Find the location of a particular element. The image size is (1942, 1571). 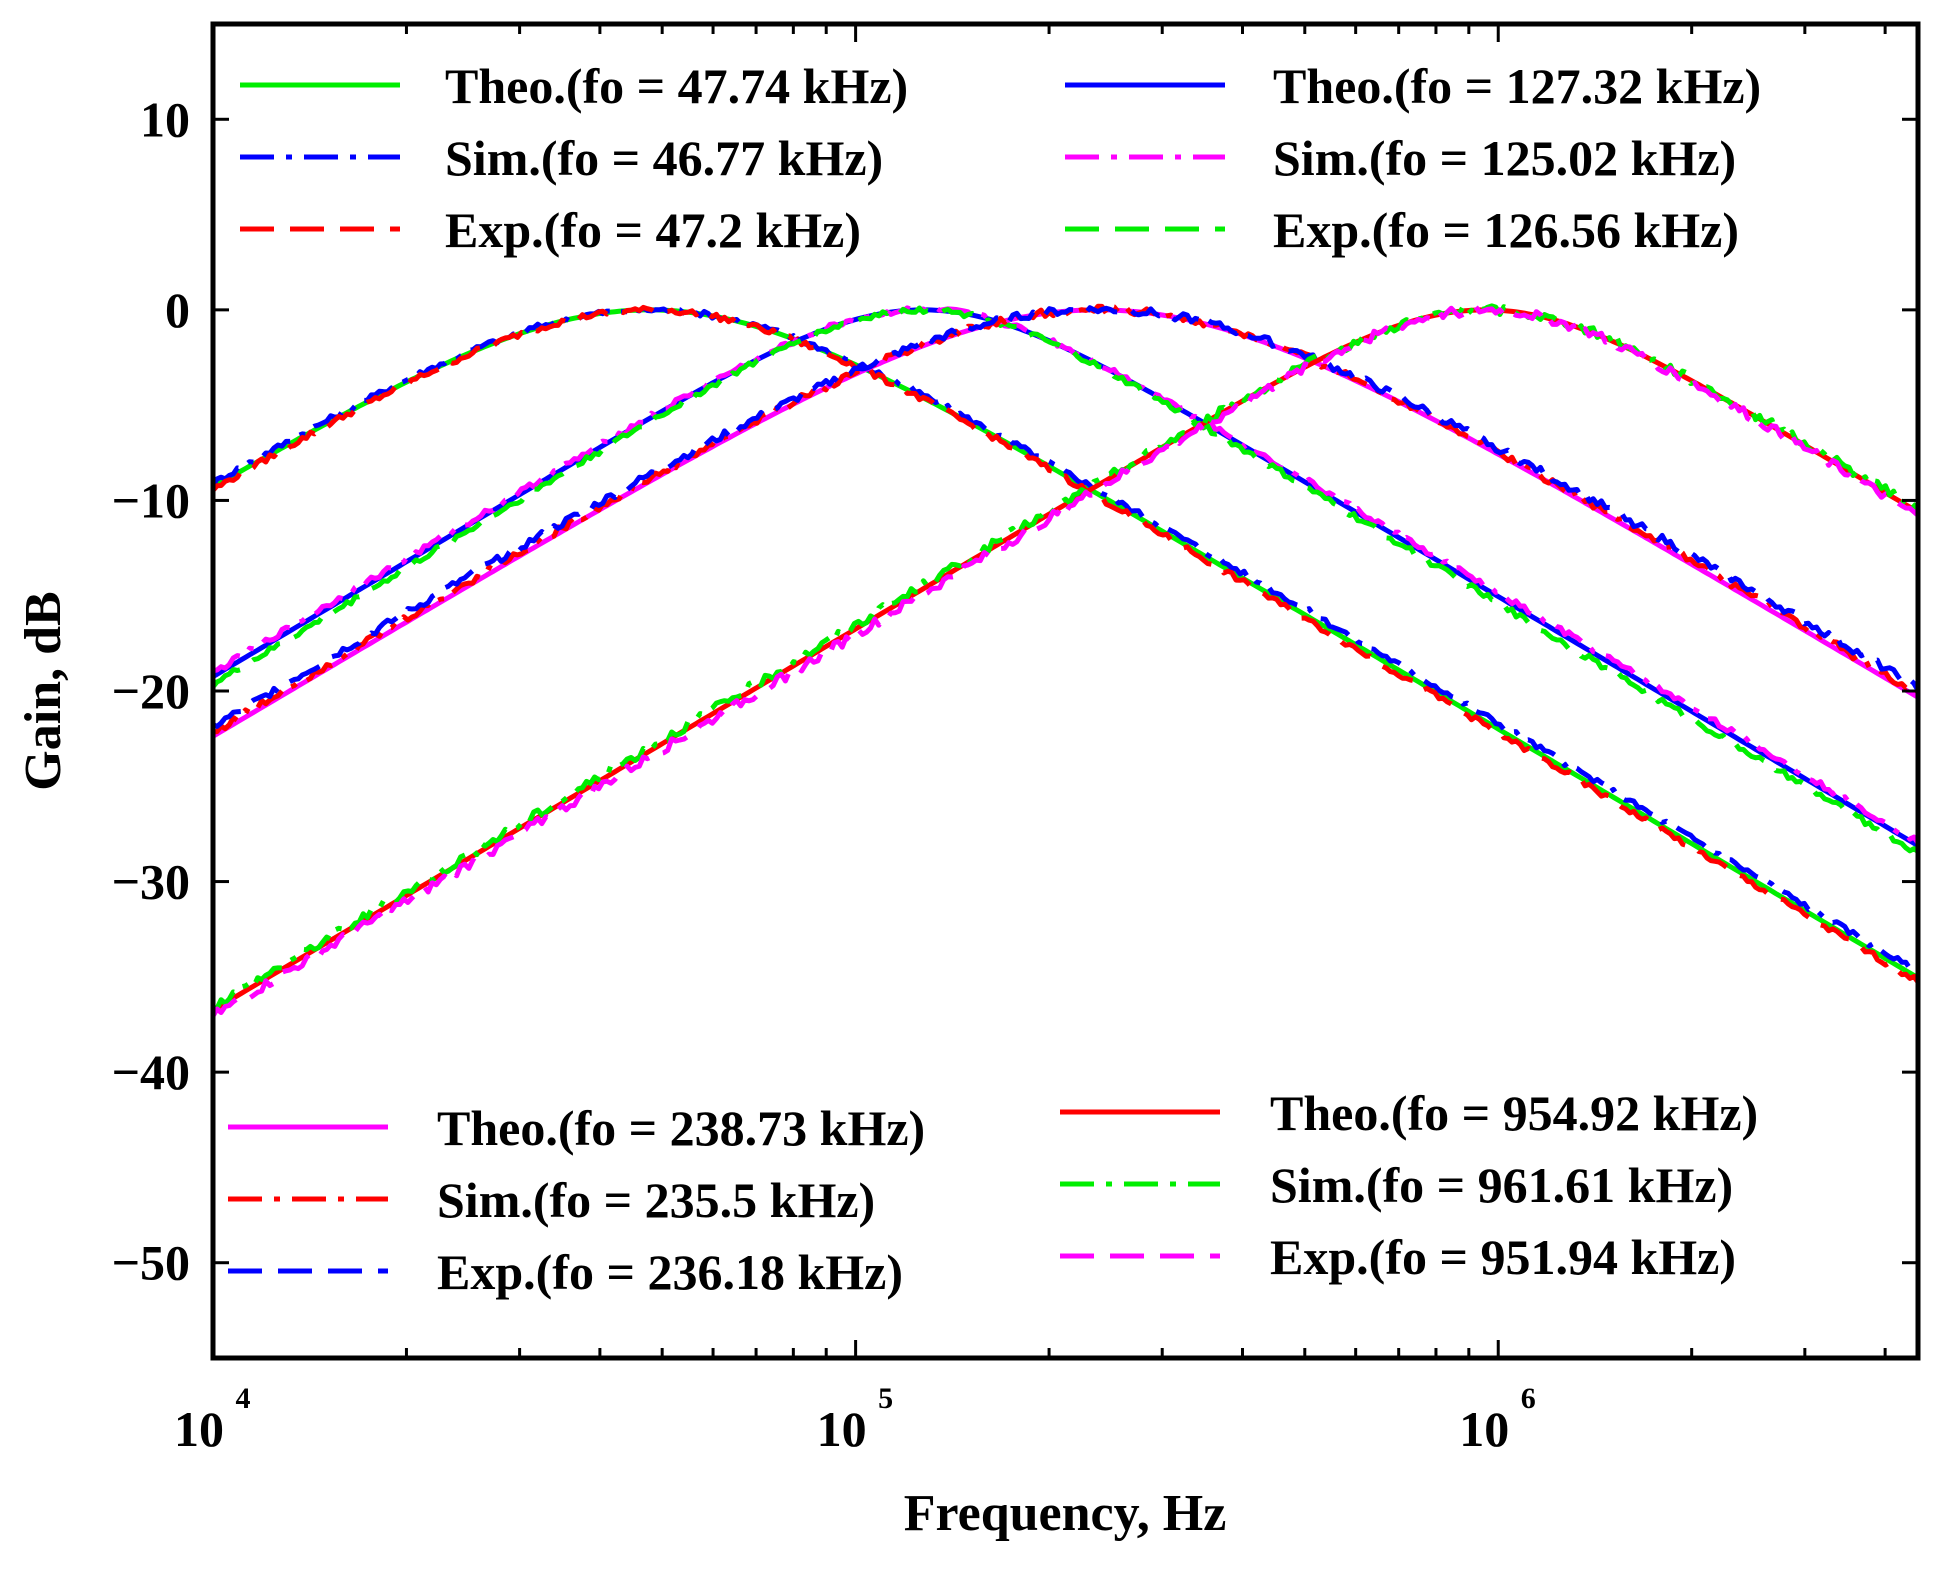

legend-label: Sim.(fo = 125.02 kHz) is located at coordinates (1504, 158).